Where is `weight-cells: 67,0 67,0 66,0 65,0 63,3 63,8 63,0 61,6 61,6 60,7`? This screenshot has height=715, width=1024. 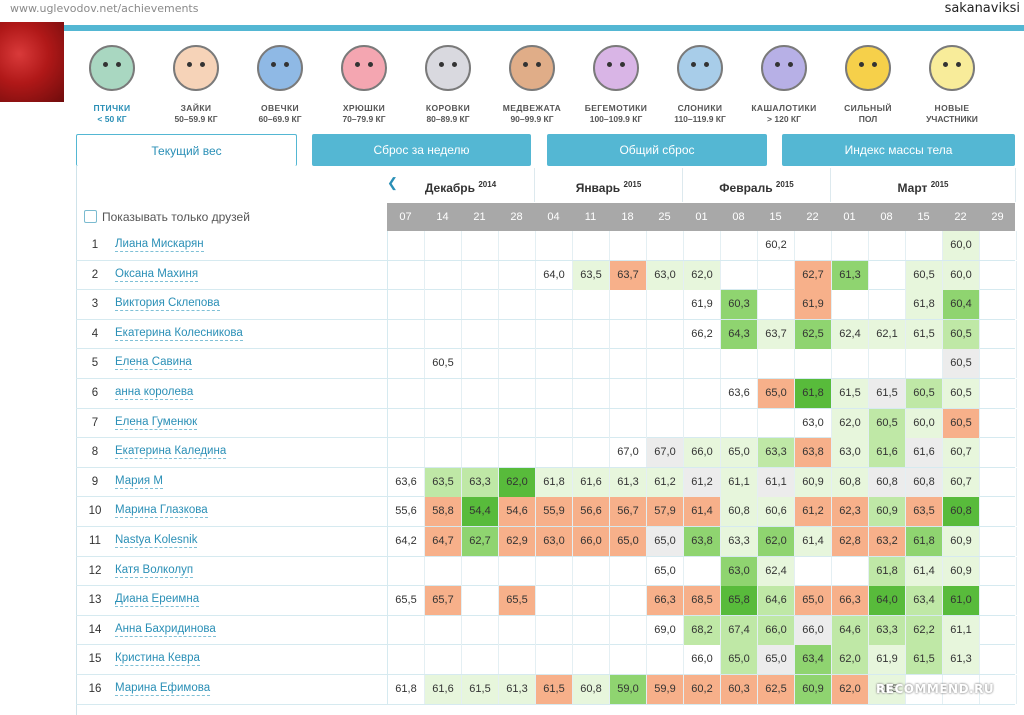
weight-cells: 67,0 67,0 66,0 65,0 63,3 63,8 63,0 61,6 61,6 60,7 is located at coordinates (702, 453).